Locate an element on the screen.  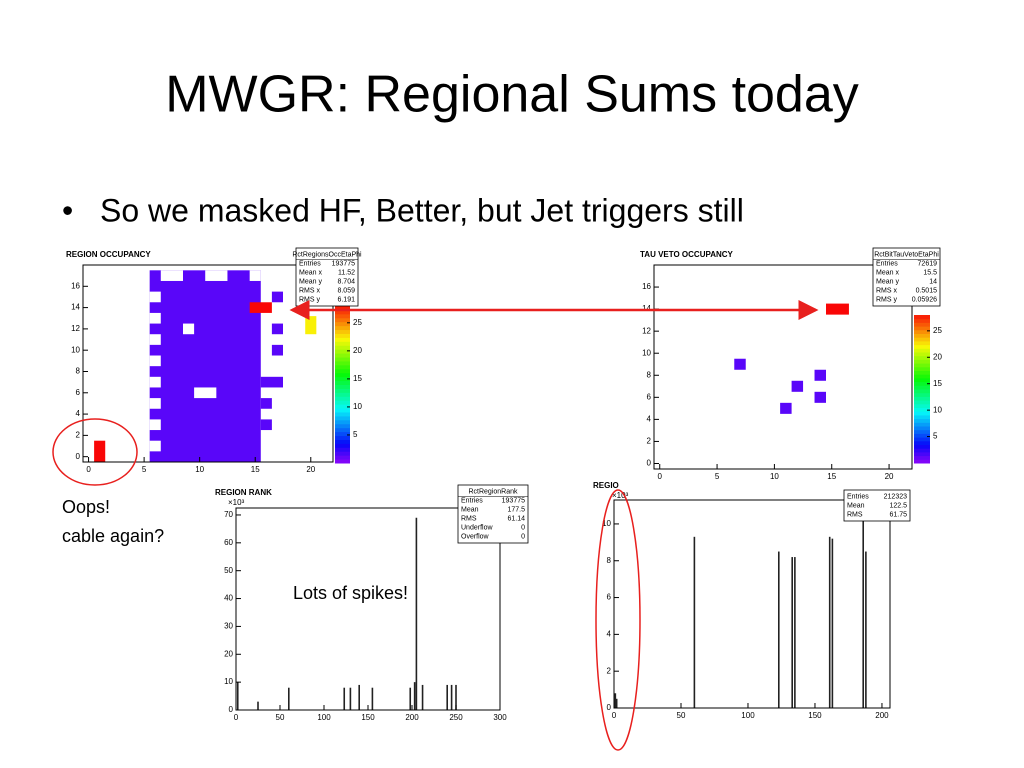
y-tick-label: 50 is located at coordinates (228, 570).